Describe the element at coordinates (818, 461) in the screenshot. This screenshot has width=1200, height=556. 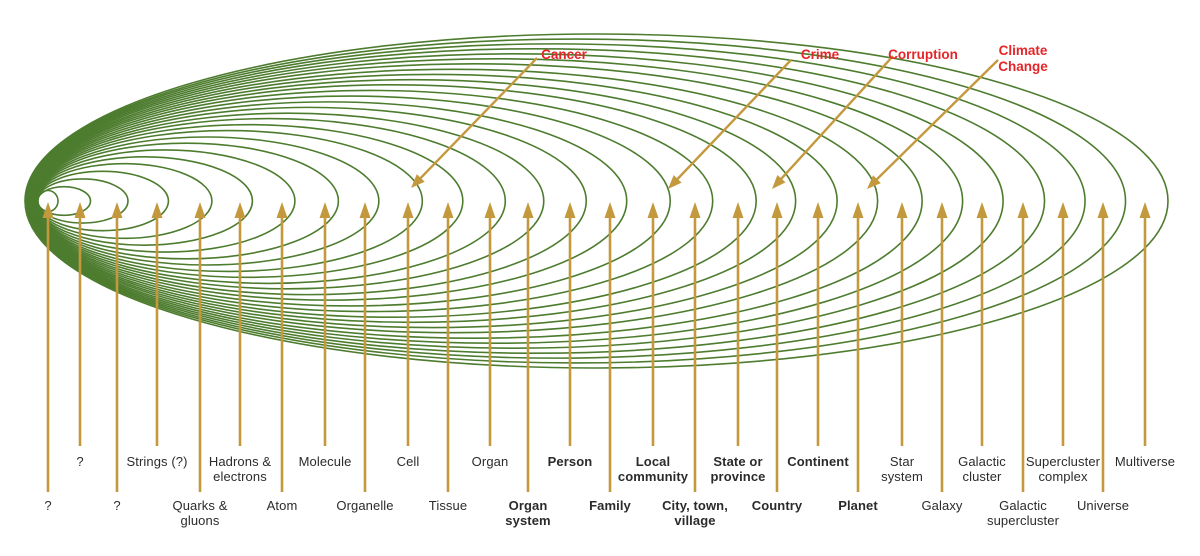
I see `level-label-continent: Continent` at that location.